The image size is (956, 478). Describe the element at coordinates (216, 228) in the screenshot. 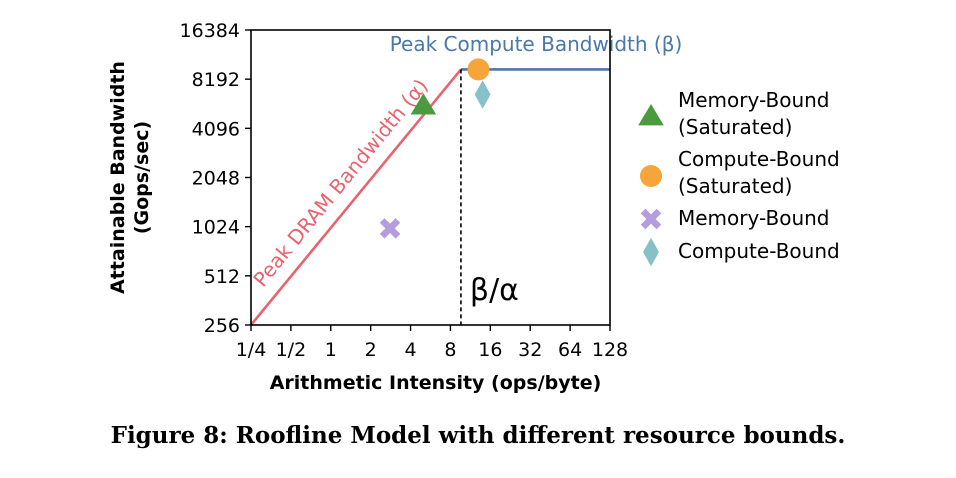

I see `y-tick-label: 1024` at that location.